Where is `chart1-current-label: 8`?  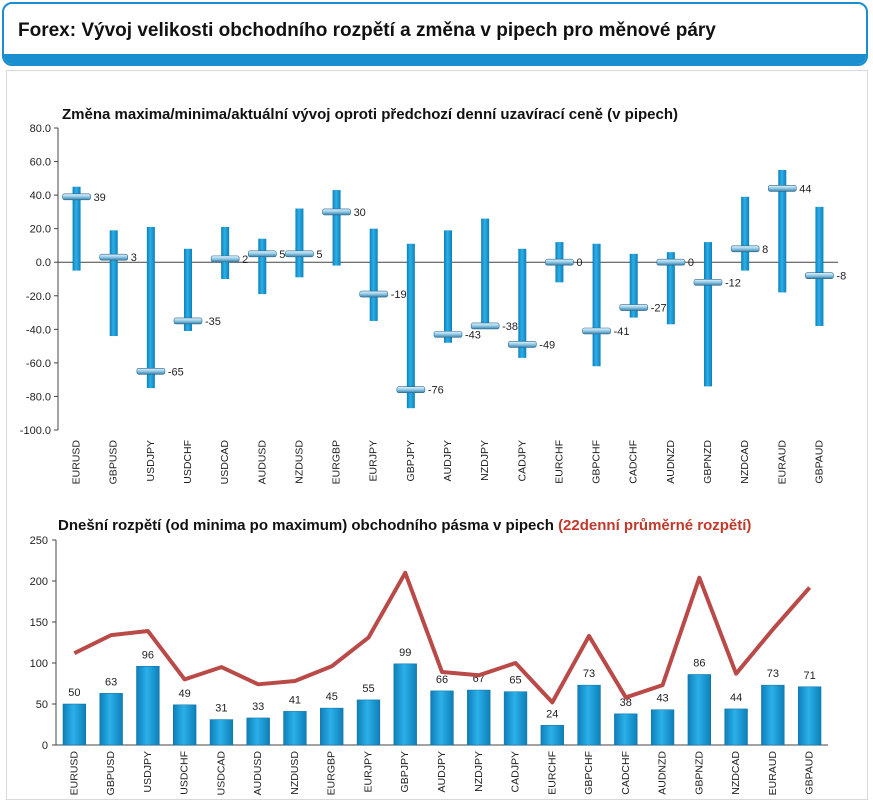
chart1-current-label: 8 is located at coordinates (765, 250).